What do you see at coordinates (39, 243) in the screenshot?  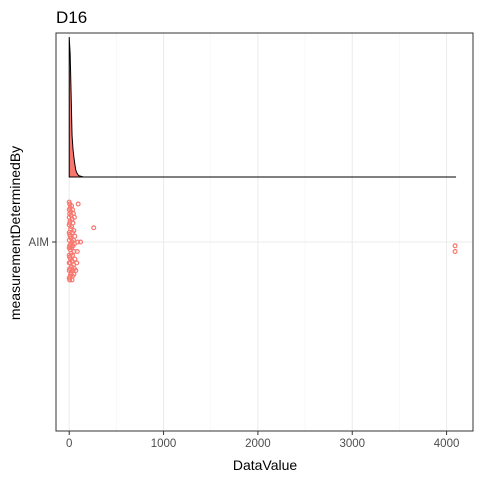 I see `y-tick-label: AIM` at bounding box center [39, 243].